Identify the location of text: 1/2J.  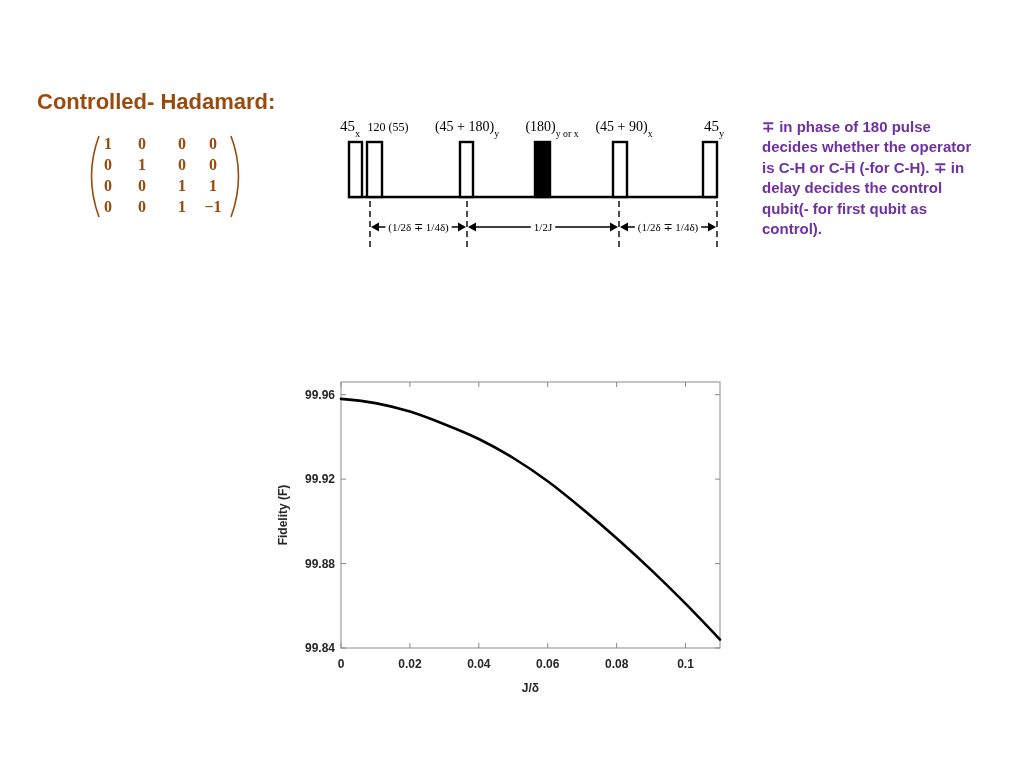
(543, 226).